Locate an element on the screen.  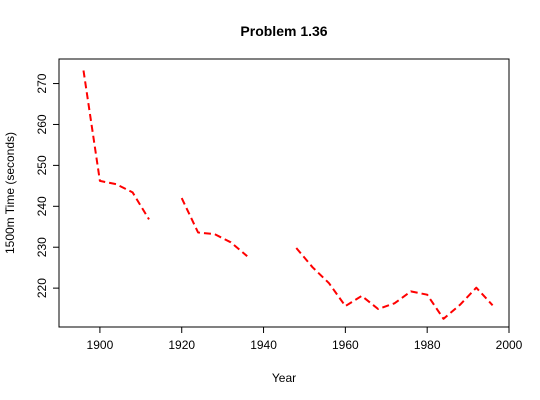
y-axis: 220 230 240 250 260 270 is located at coordinates (47, 185).